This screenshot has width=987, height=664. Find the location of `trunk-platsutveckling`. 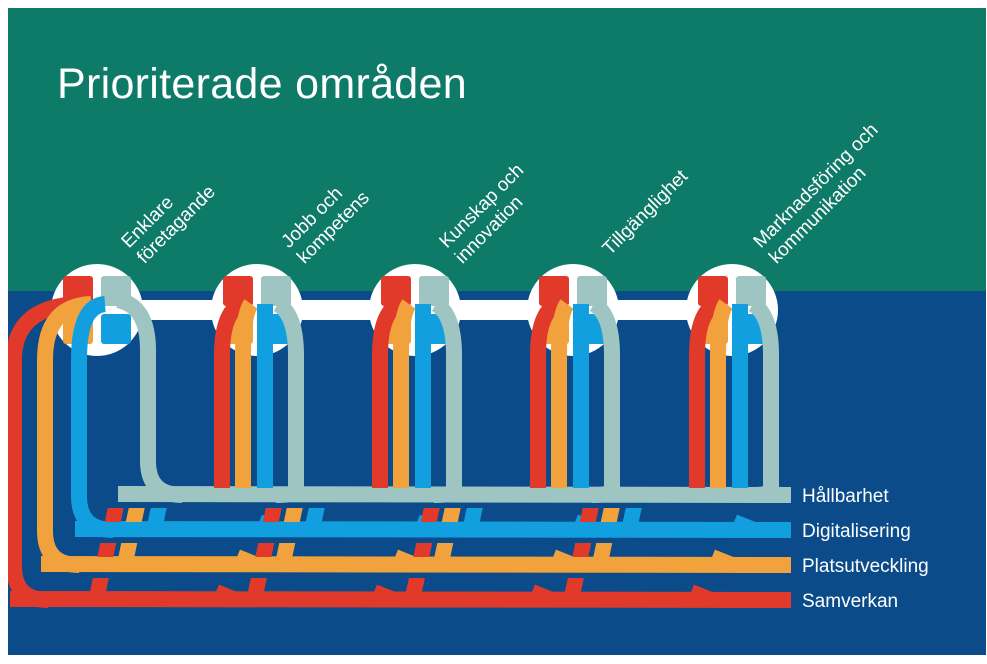

trunk-platsutveckling is located at coordinates (416, 564).